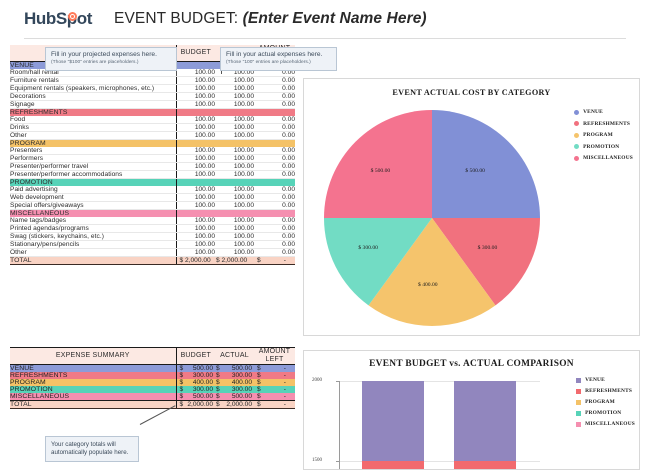 This screenshot has height=470, width=650. I want to click on bar-column-actual, so click(485, 425).